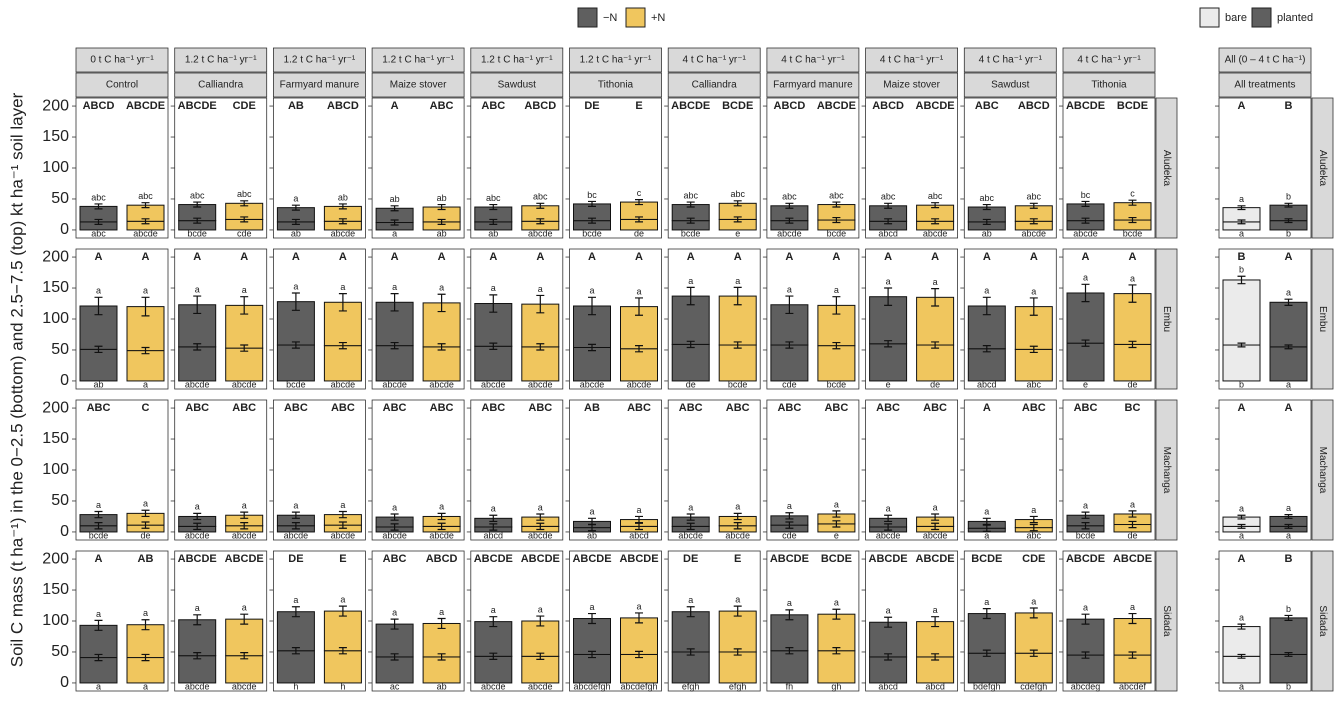 This screenshot has width=1340, height=702. I want to click on top-letter: c, so click(639, 193).